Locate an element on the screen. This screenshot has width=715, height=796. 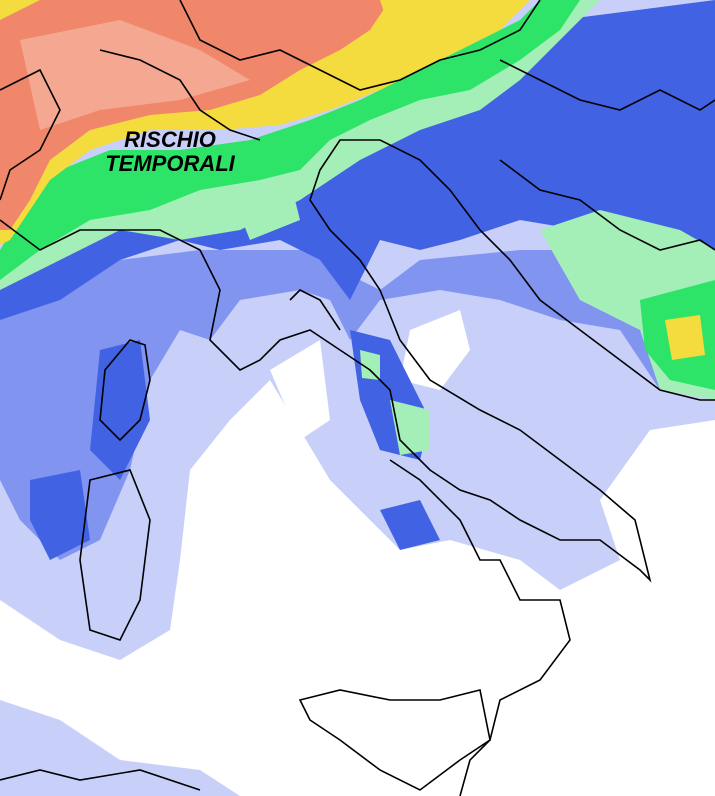
storm-risk-label-line2: TEMPORALI is located at coordinates (170, 163).